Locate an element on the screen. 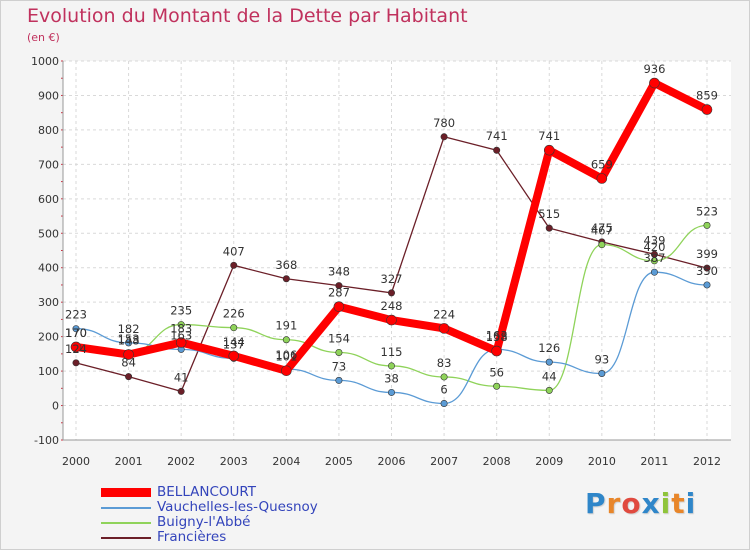  data-label: 41 is located at coordinates (181, 377).